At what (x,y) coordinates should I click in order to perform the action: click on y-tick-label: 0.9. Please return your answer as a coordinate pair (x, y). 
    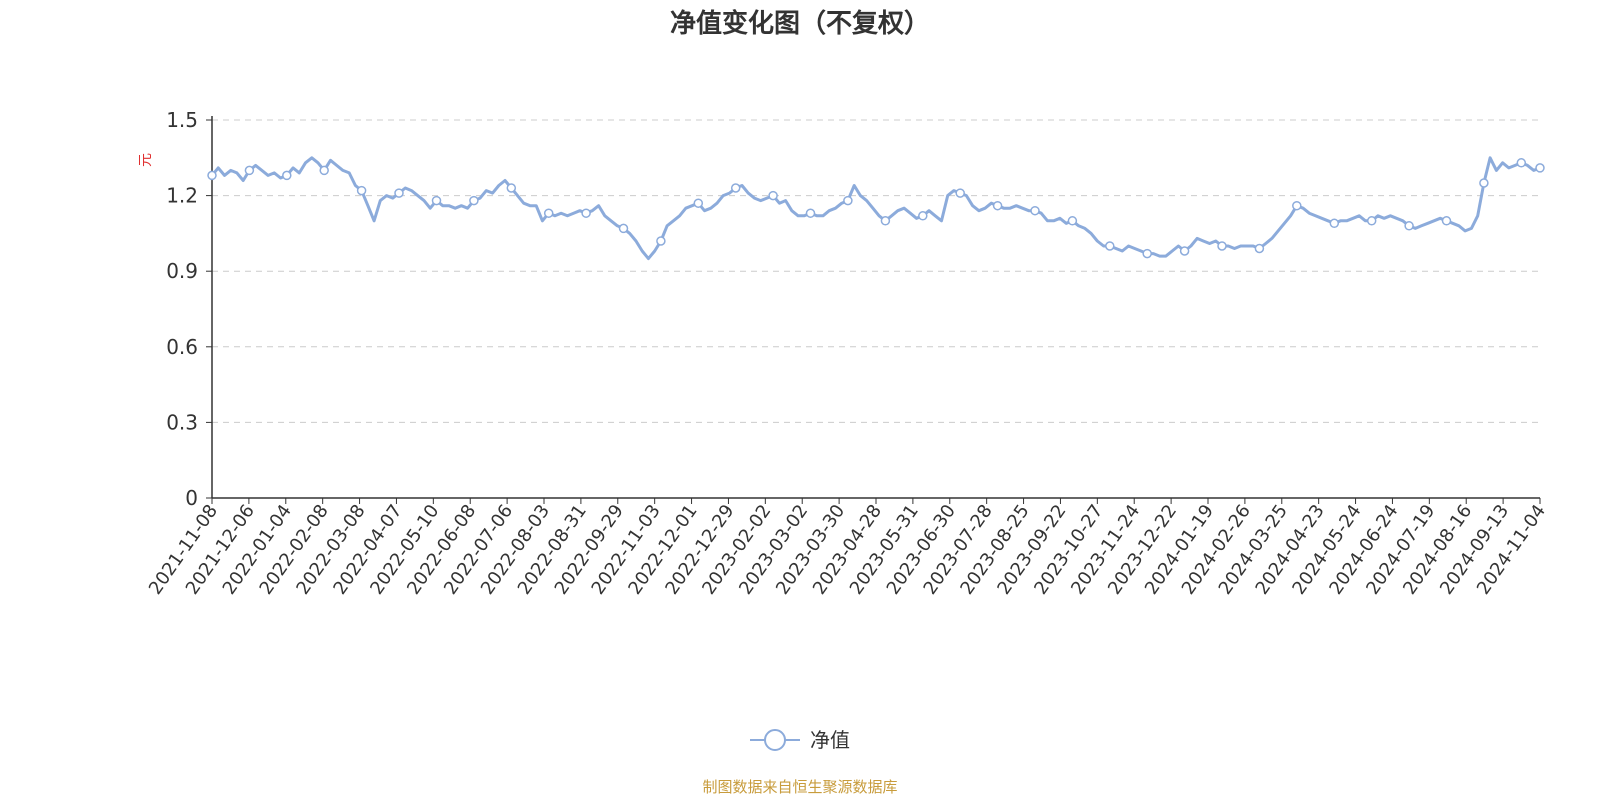
    Looking at the image, I should click on (182, 271).